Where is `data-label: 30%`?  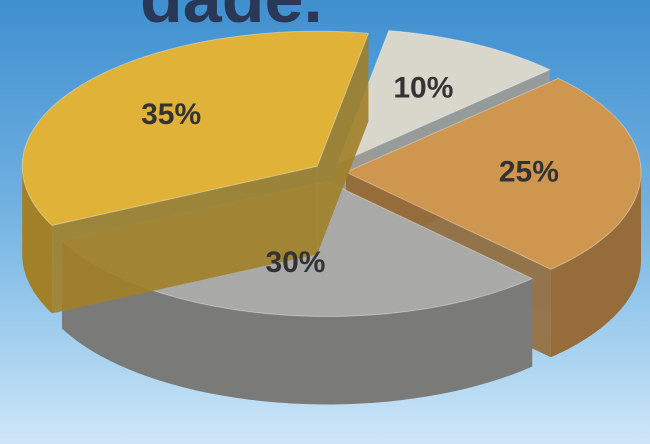
data-label: 30% is located at coordinates (295, 262).